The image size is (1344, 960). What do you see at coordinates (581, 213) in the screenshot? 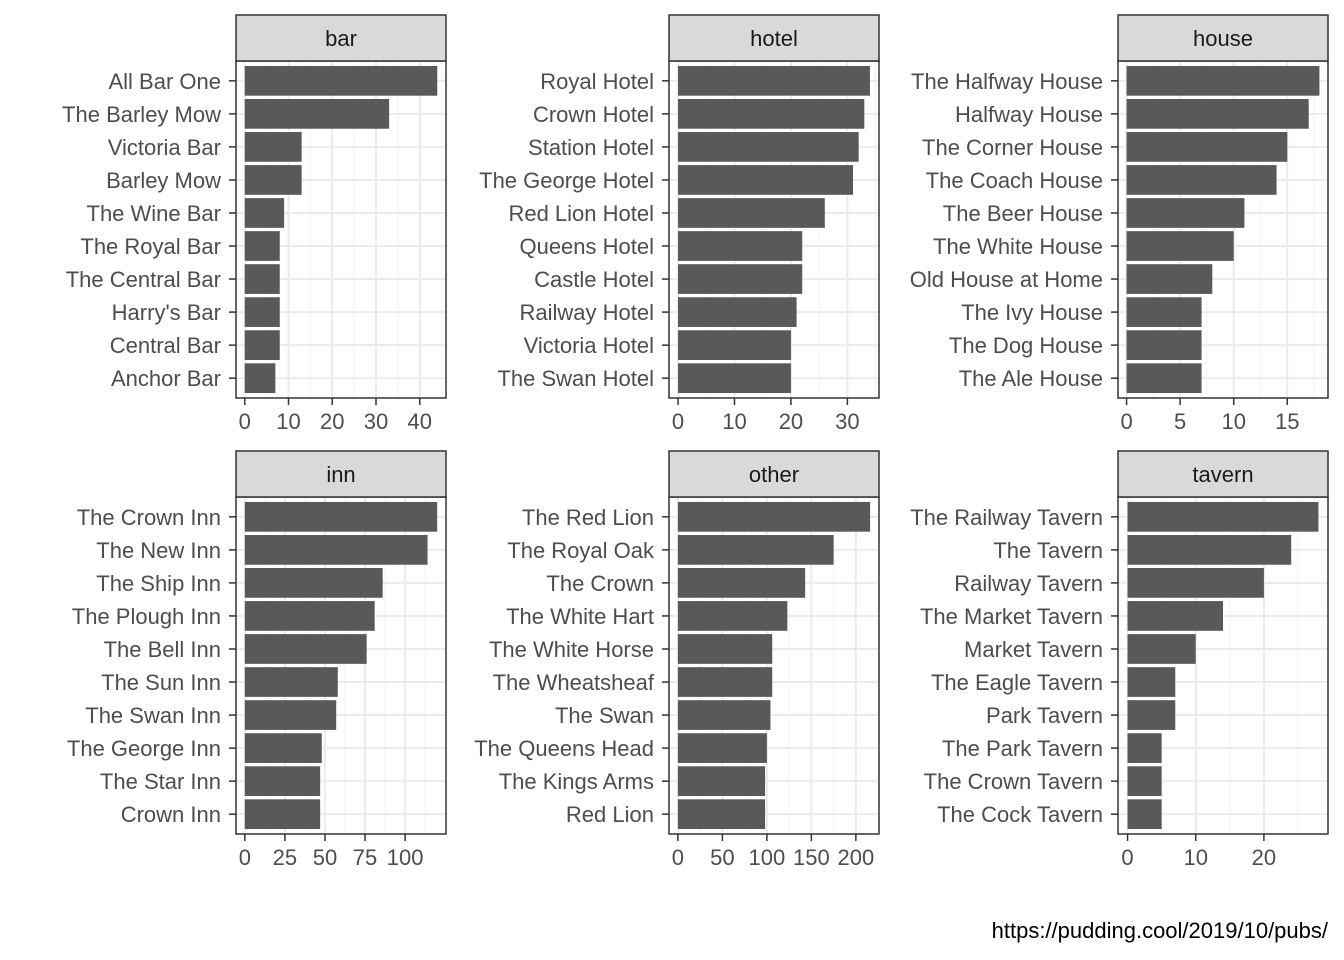
I see `category-label: Red Lion Hotel` at bounding box center [581, 213].